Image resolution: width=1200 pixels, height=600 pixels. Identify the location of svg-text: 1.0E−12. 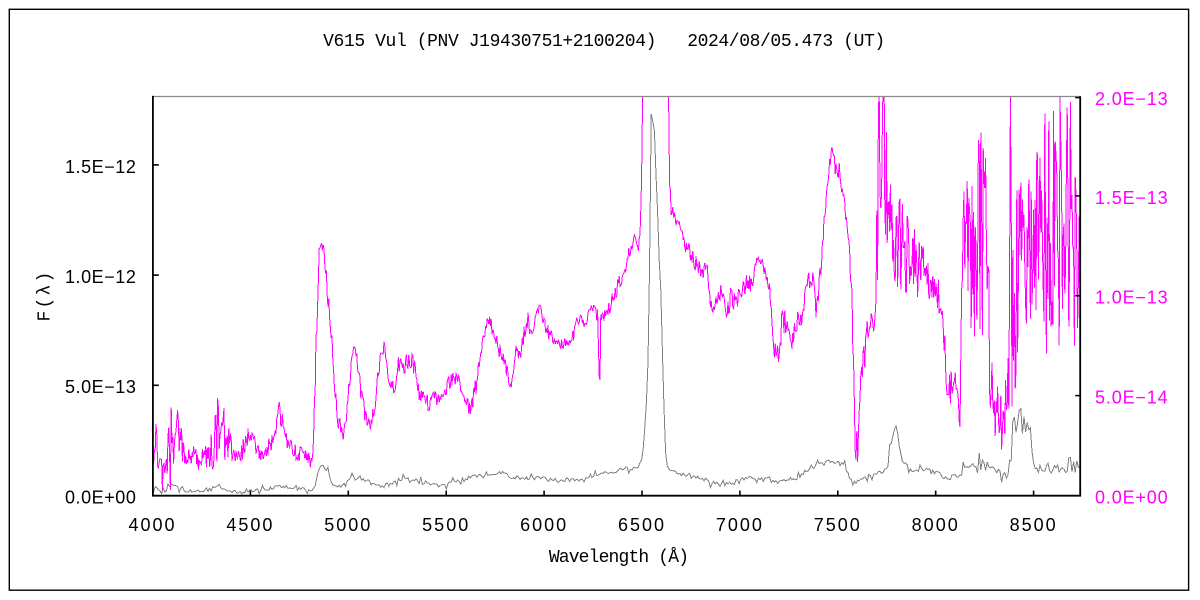
(100, 277).